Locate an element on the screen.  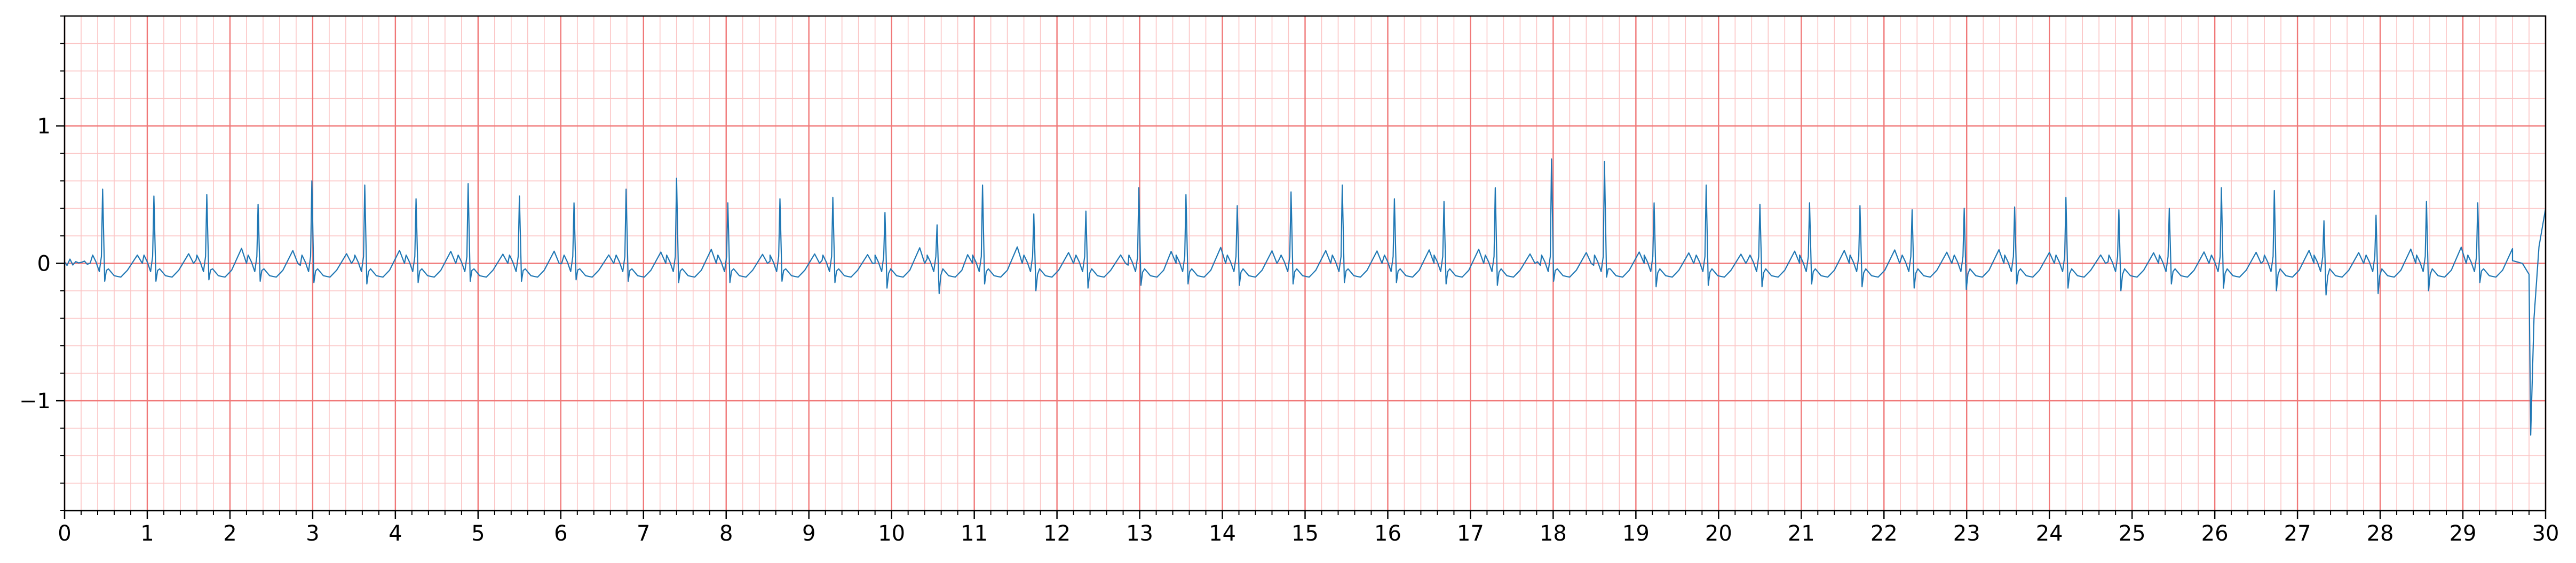
x-tick-label: 4 is located at coordinates (395, 533).